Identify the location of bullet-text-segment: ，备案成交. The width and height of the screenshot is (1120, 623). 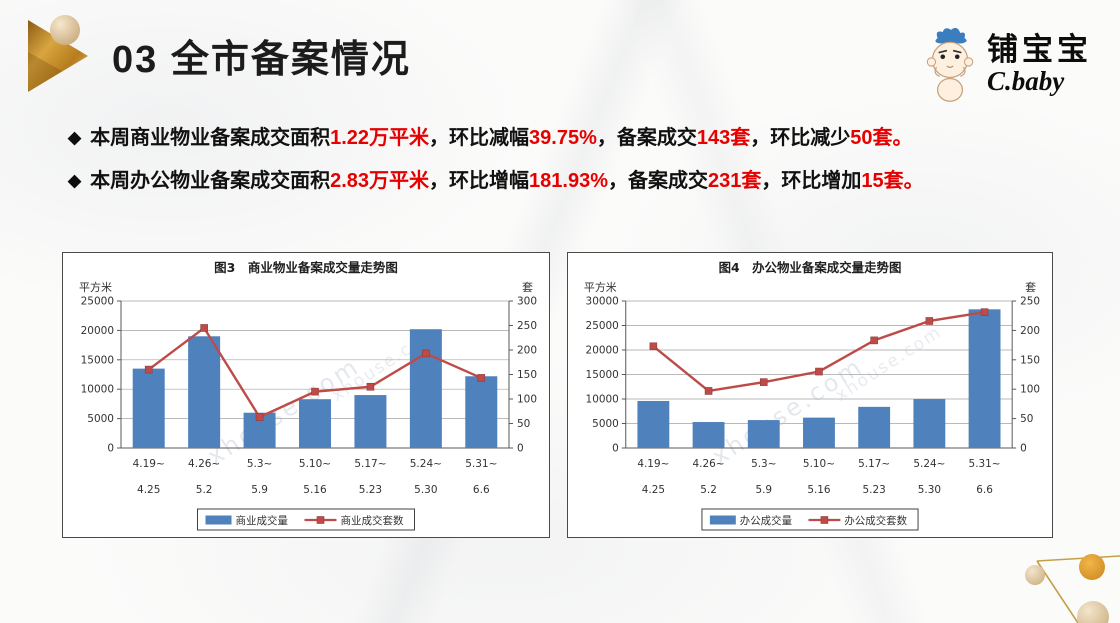
(646, 138).